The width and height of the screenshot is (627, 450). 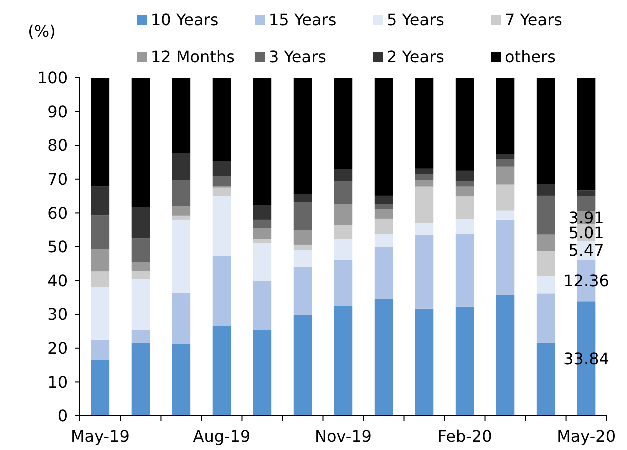 What do you see at coordinates (587, 280) in the screenshot?
I see `data-label: 12.36` at bounding box center [587, 280].